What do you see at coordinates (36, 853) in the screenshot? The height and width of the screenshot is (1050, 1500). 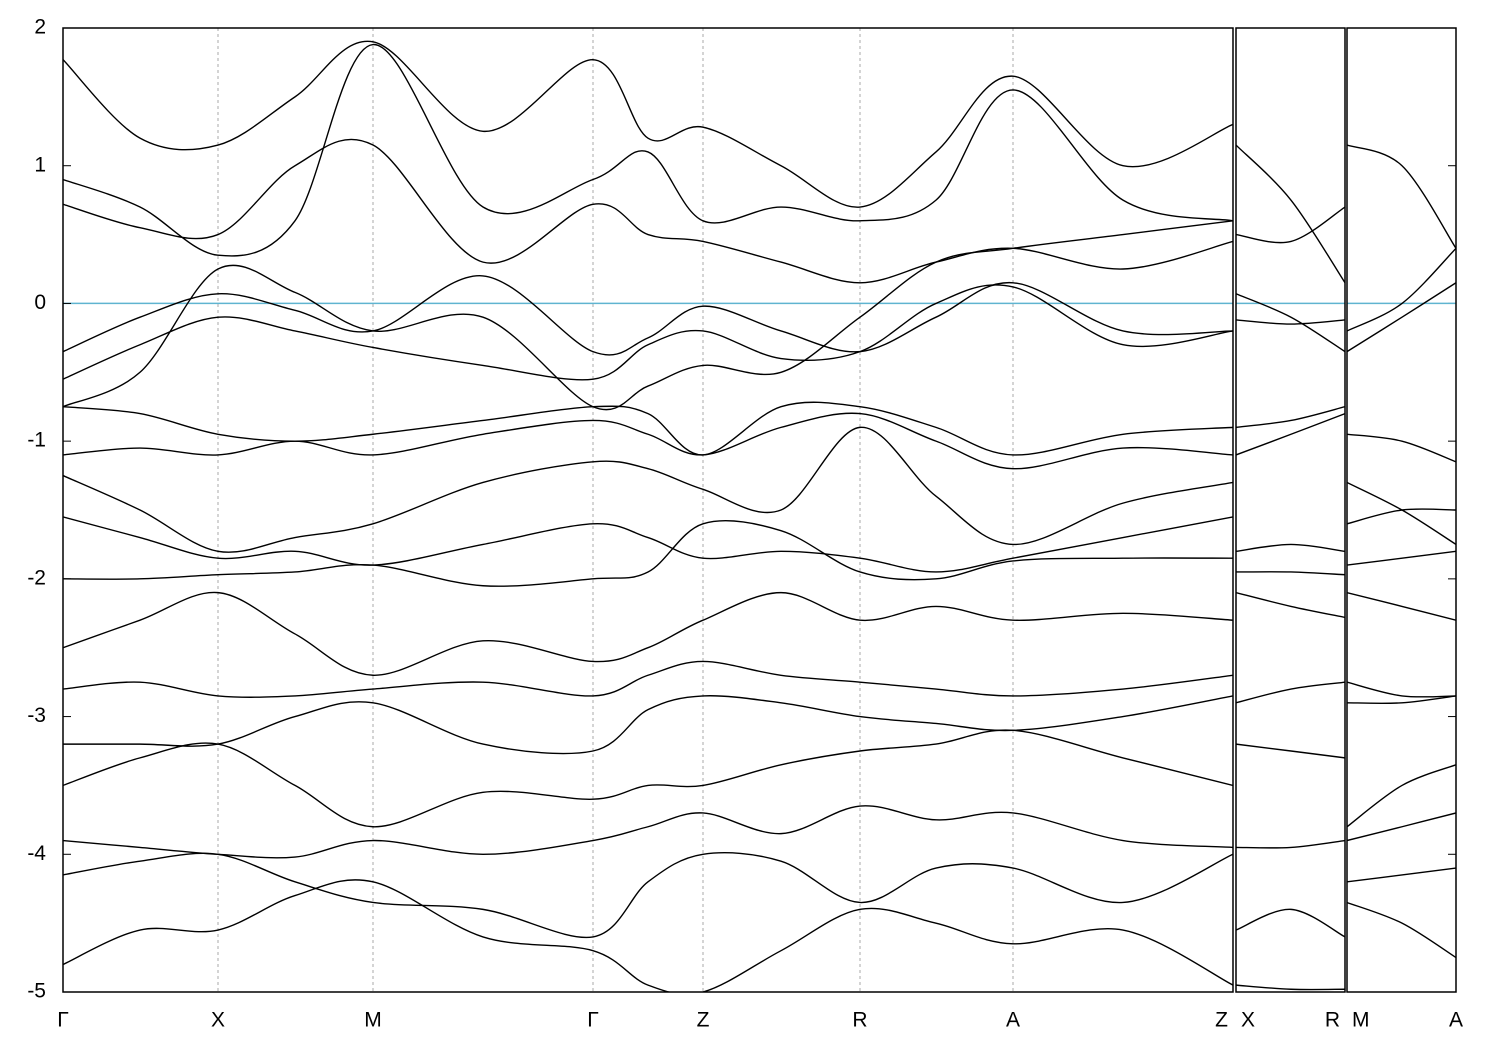 I see `y-tick-label: -4` at bounding box center [36, 853].